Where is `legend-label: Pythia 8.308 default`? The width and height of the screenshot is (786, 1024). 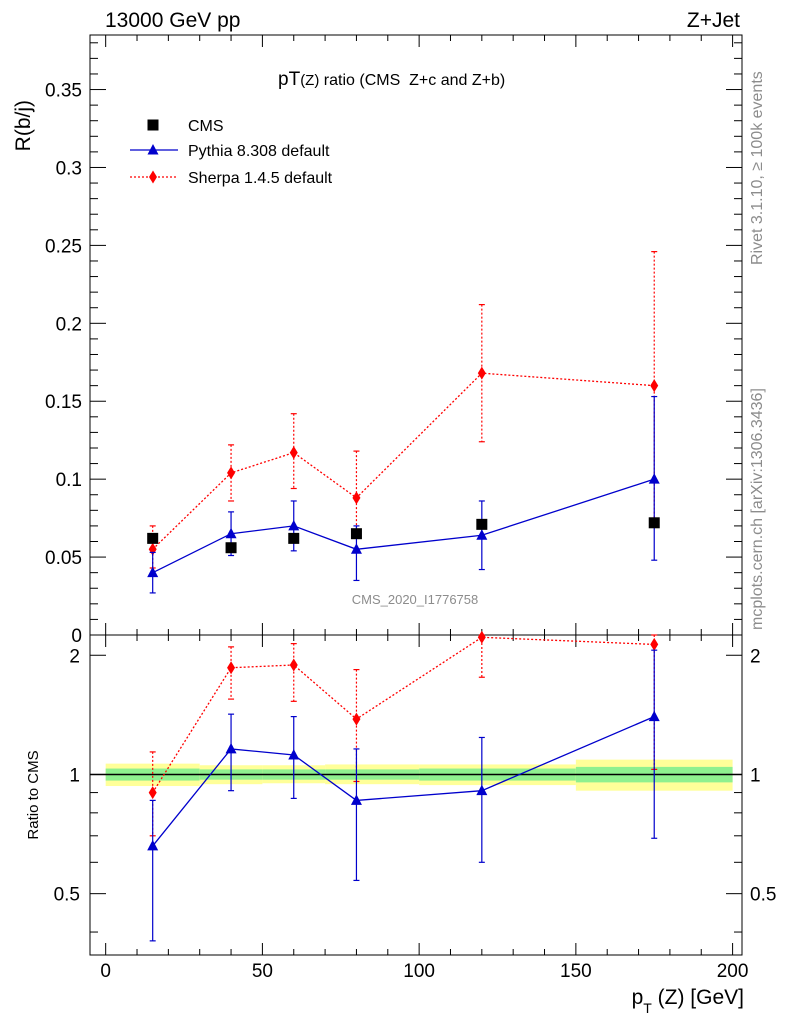
legend-label: Pythia 8.308 default is located at coordinates (259, 151).